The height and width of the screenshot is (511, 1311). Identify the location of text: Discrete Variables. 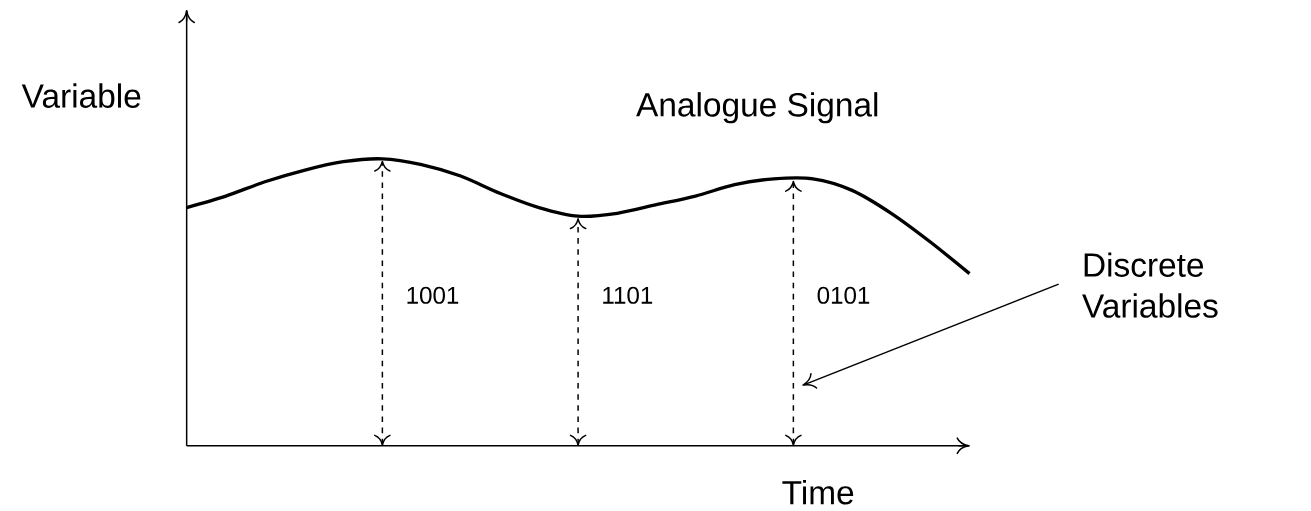
(1150, 285).